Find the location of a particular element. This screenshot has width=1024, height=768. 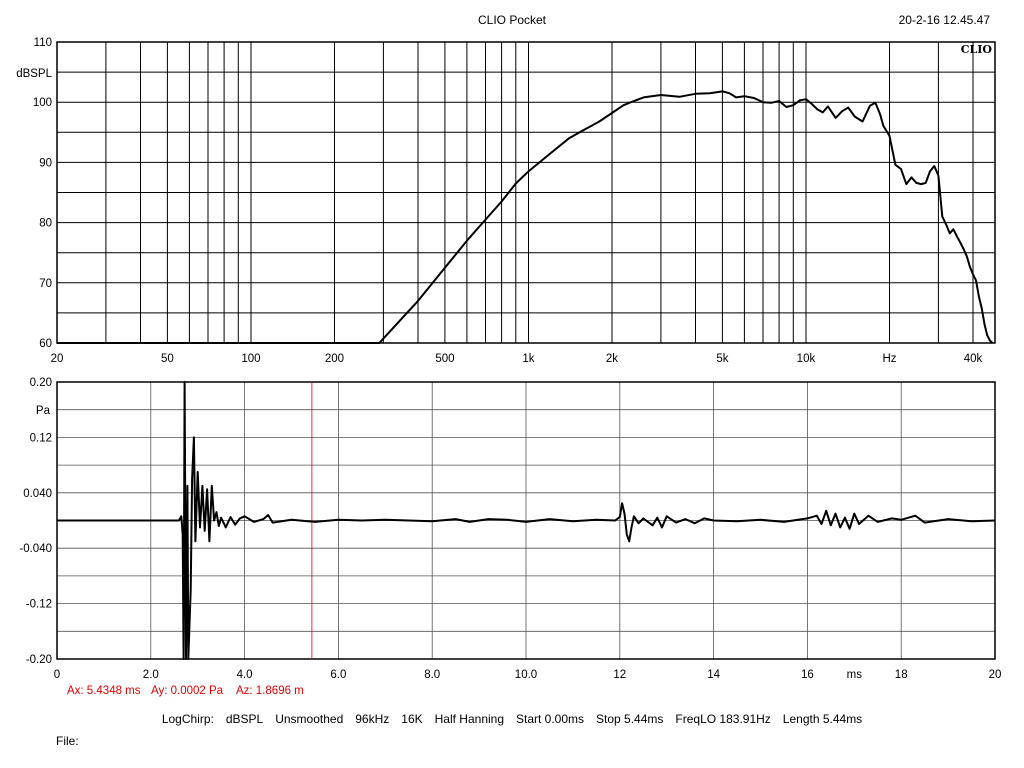

clio-logo: CLIO is located at coordinates (977, 49).